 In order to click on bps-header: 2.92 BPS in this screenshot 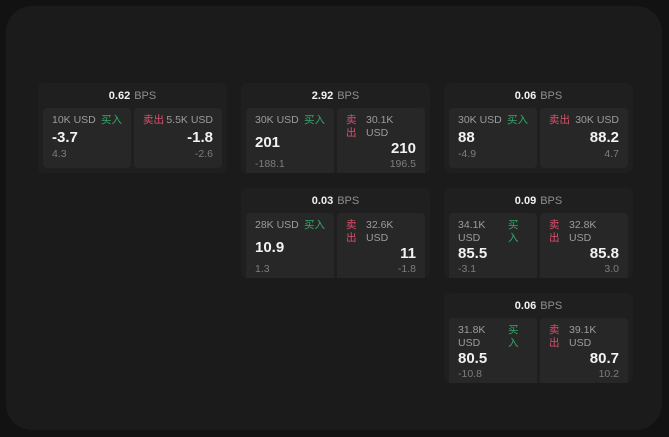, I will do `click(335, 95)`.